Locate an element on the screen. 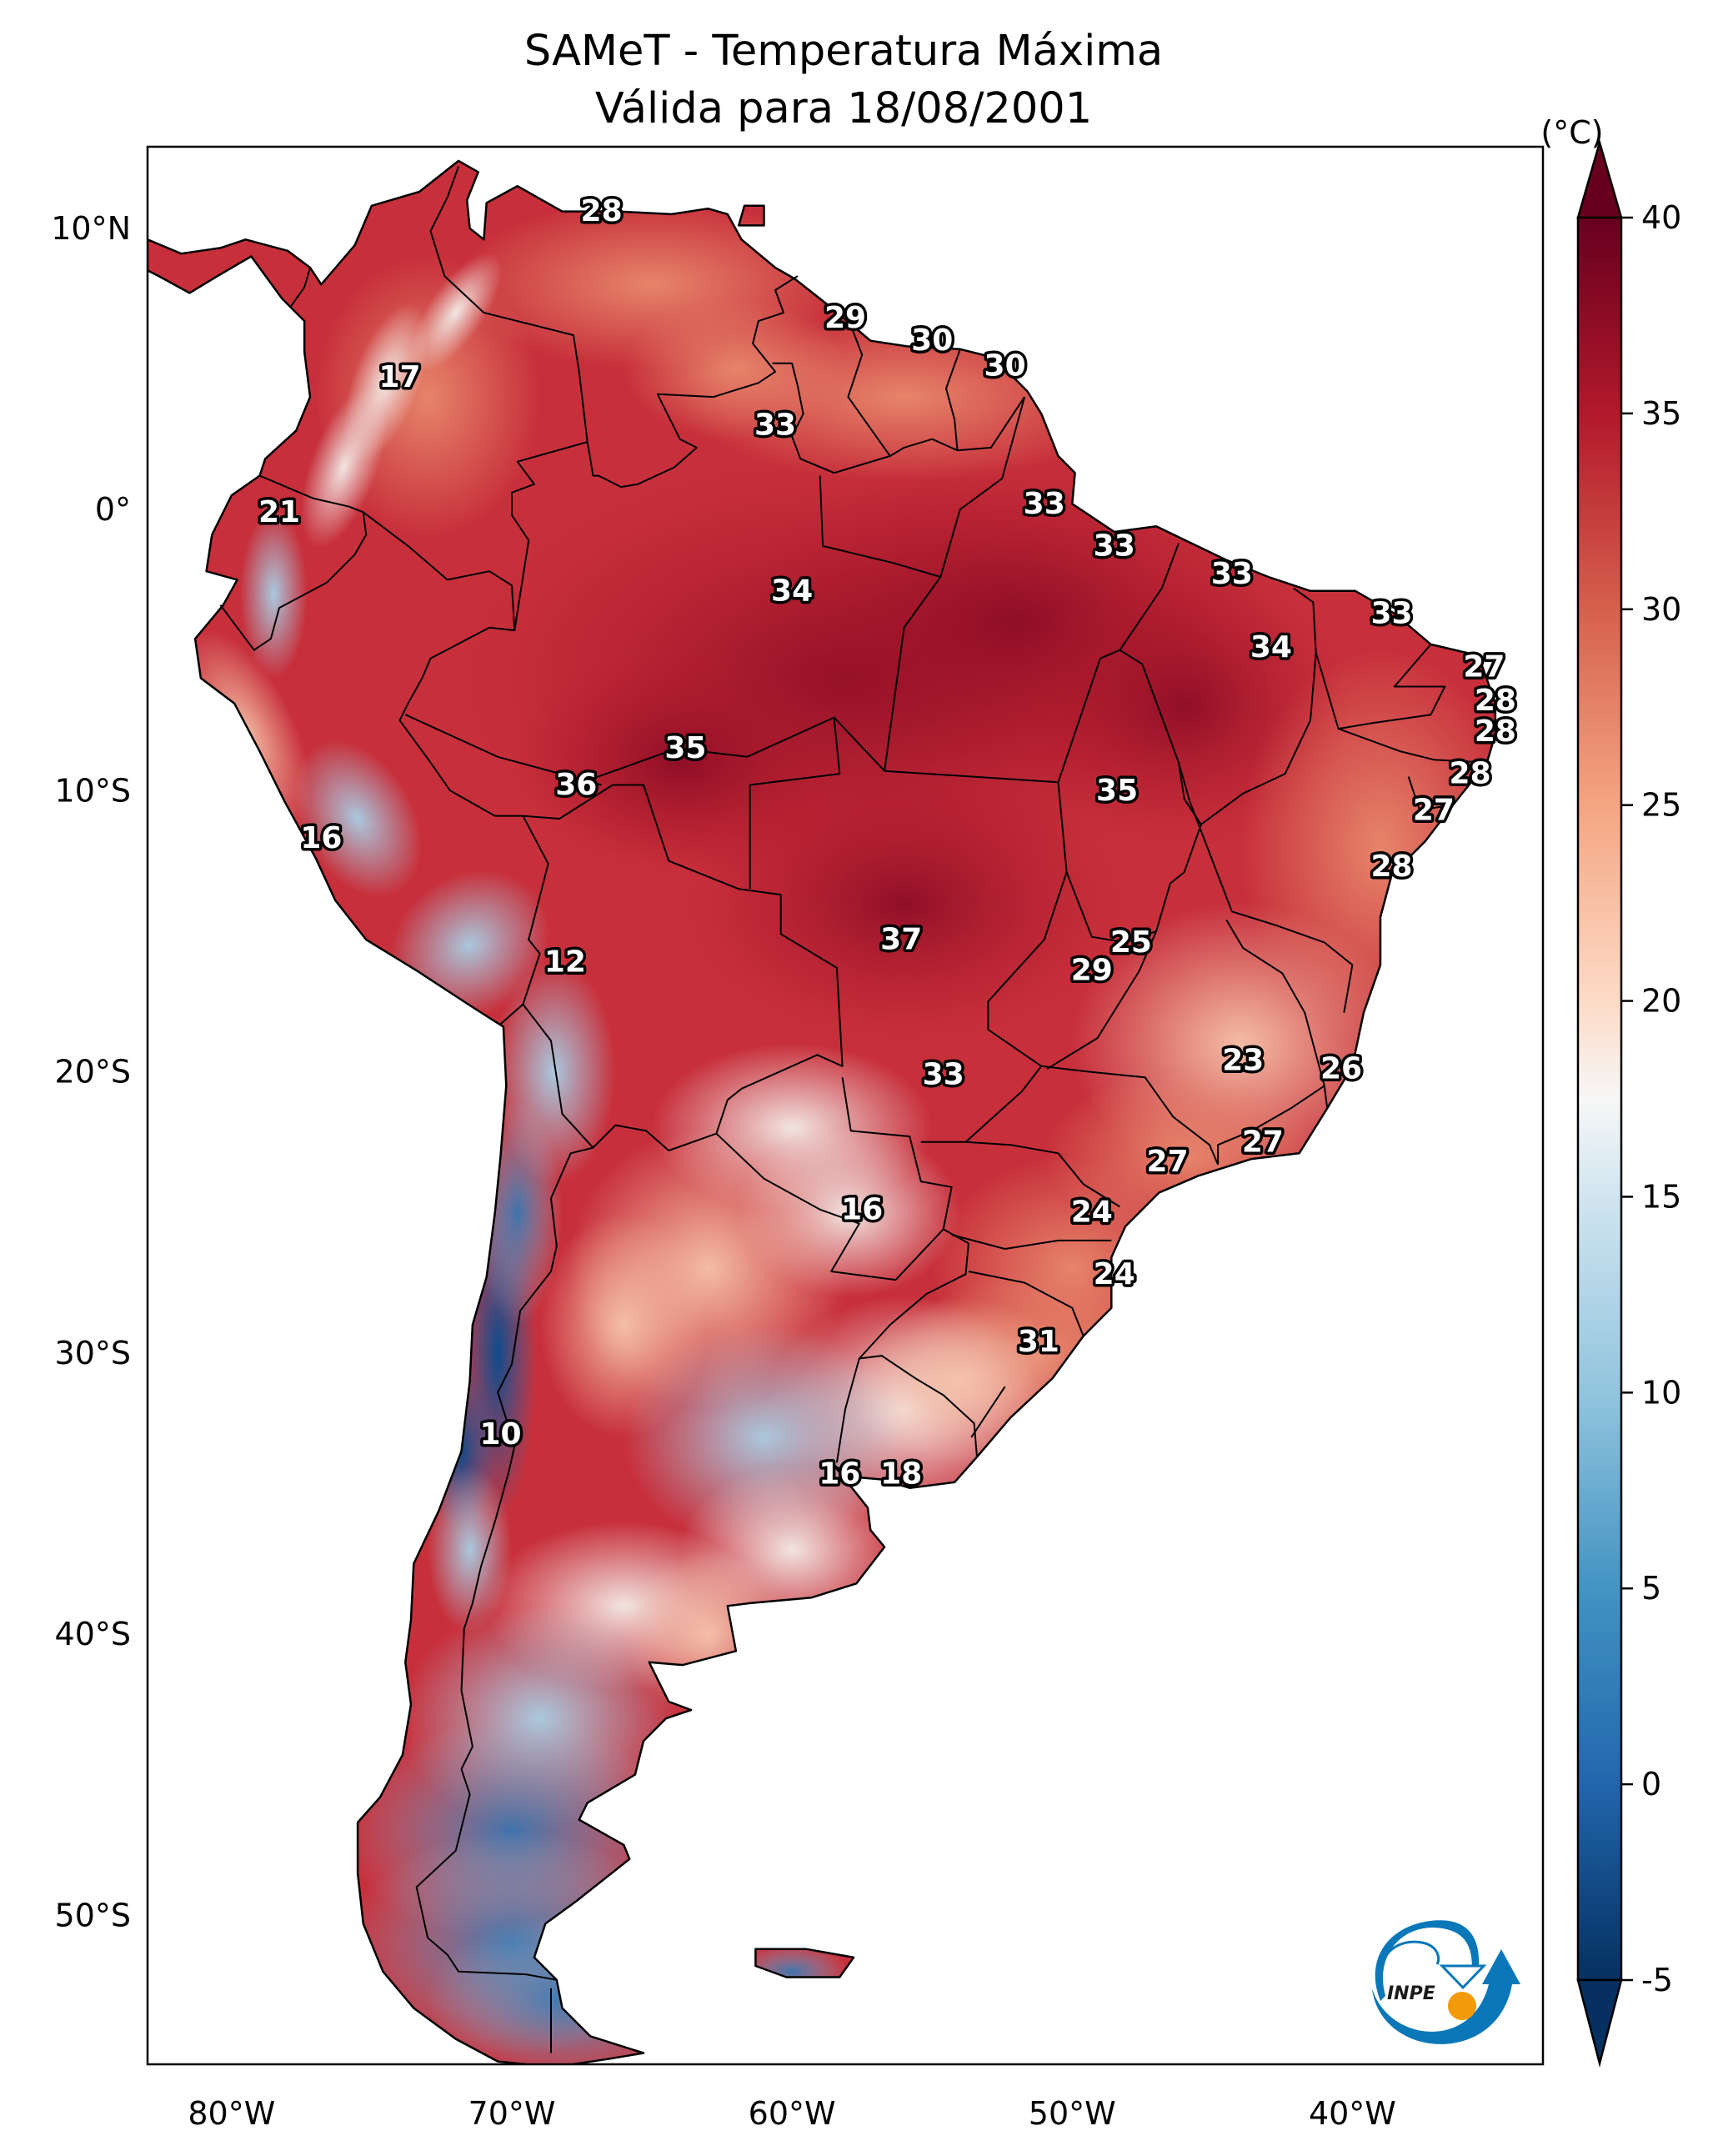 This screenshot has height=2156, width=1723. colorbar-extend-min is located at coordinates (1599, 2023).